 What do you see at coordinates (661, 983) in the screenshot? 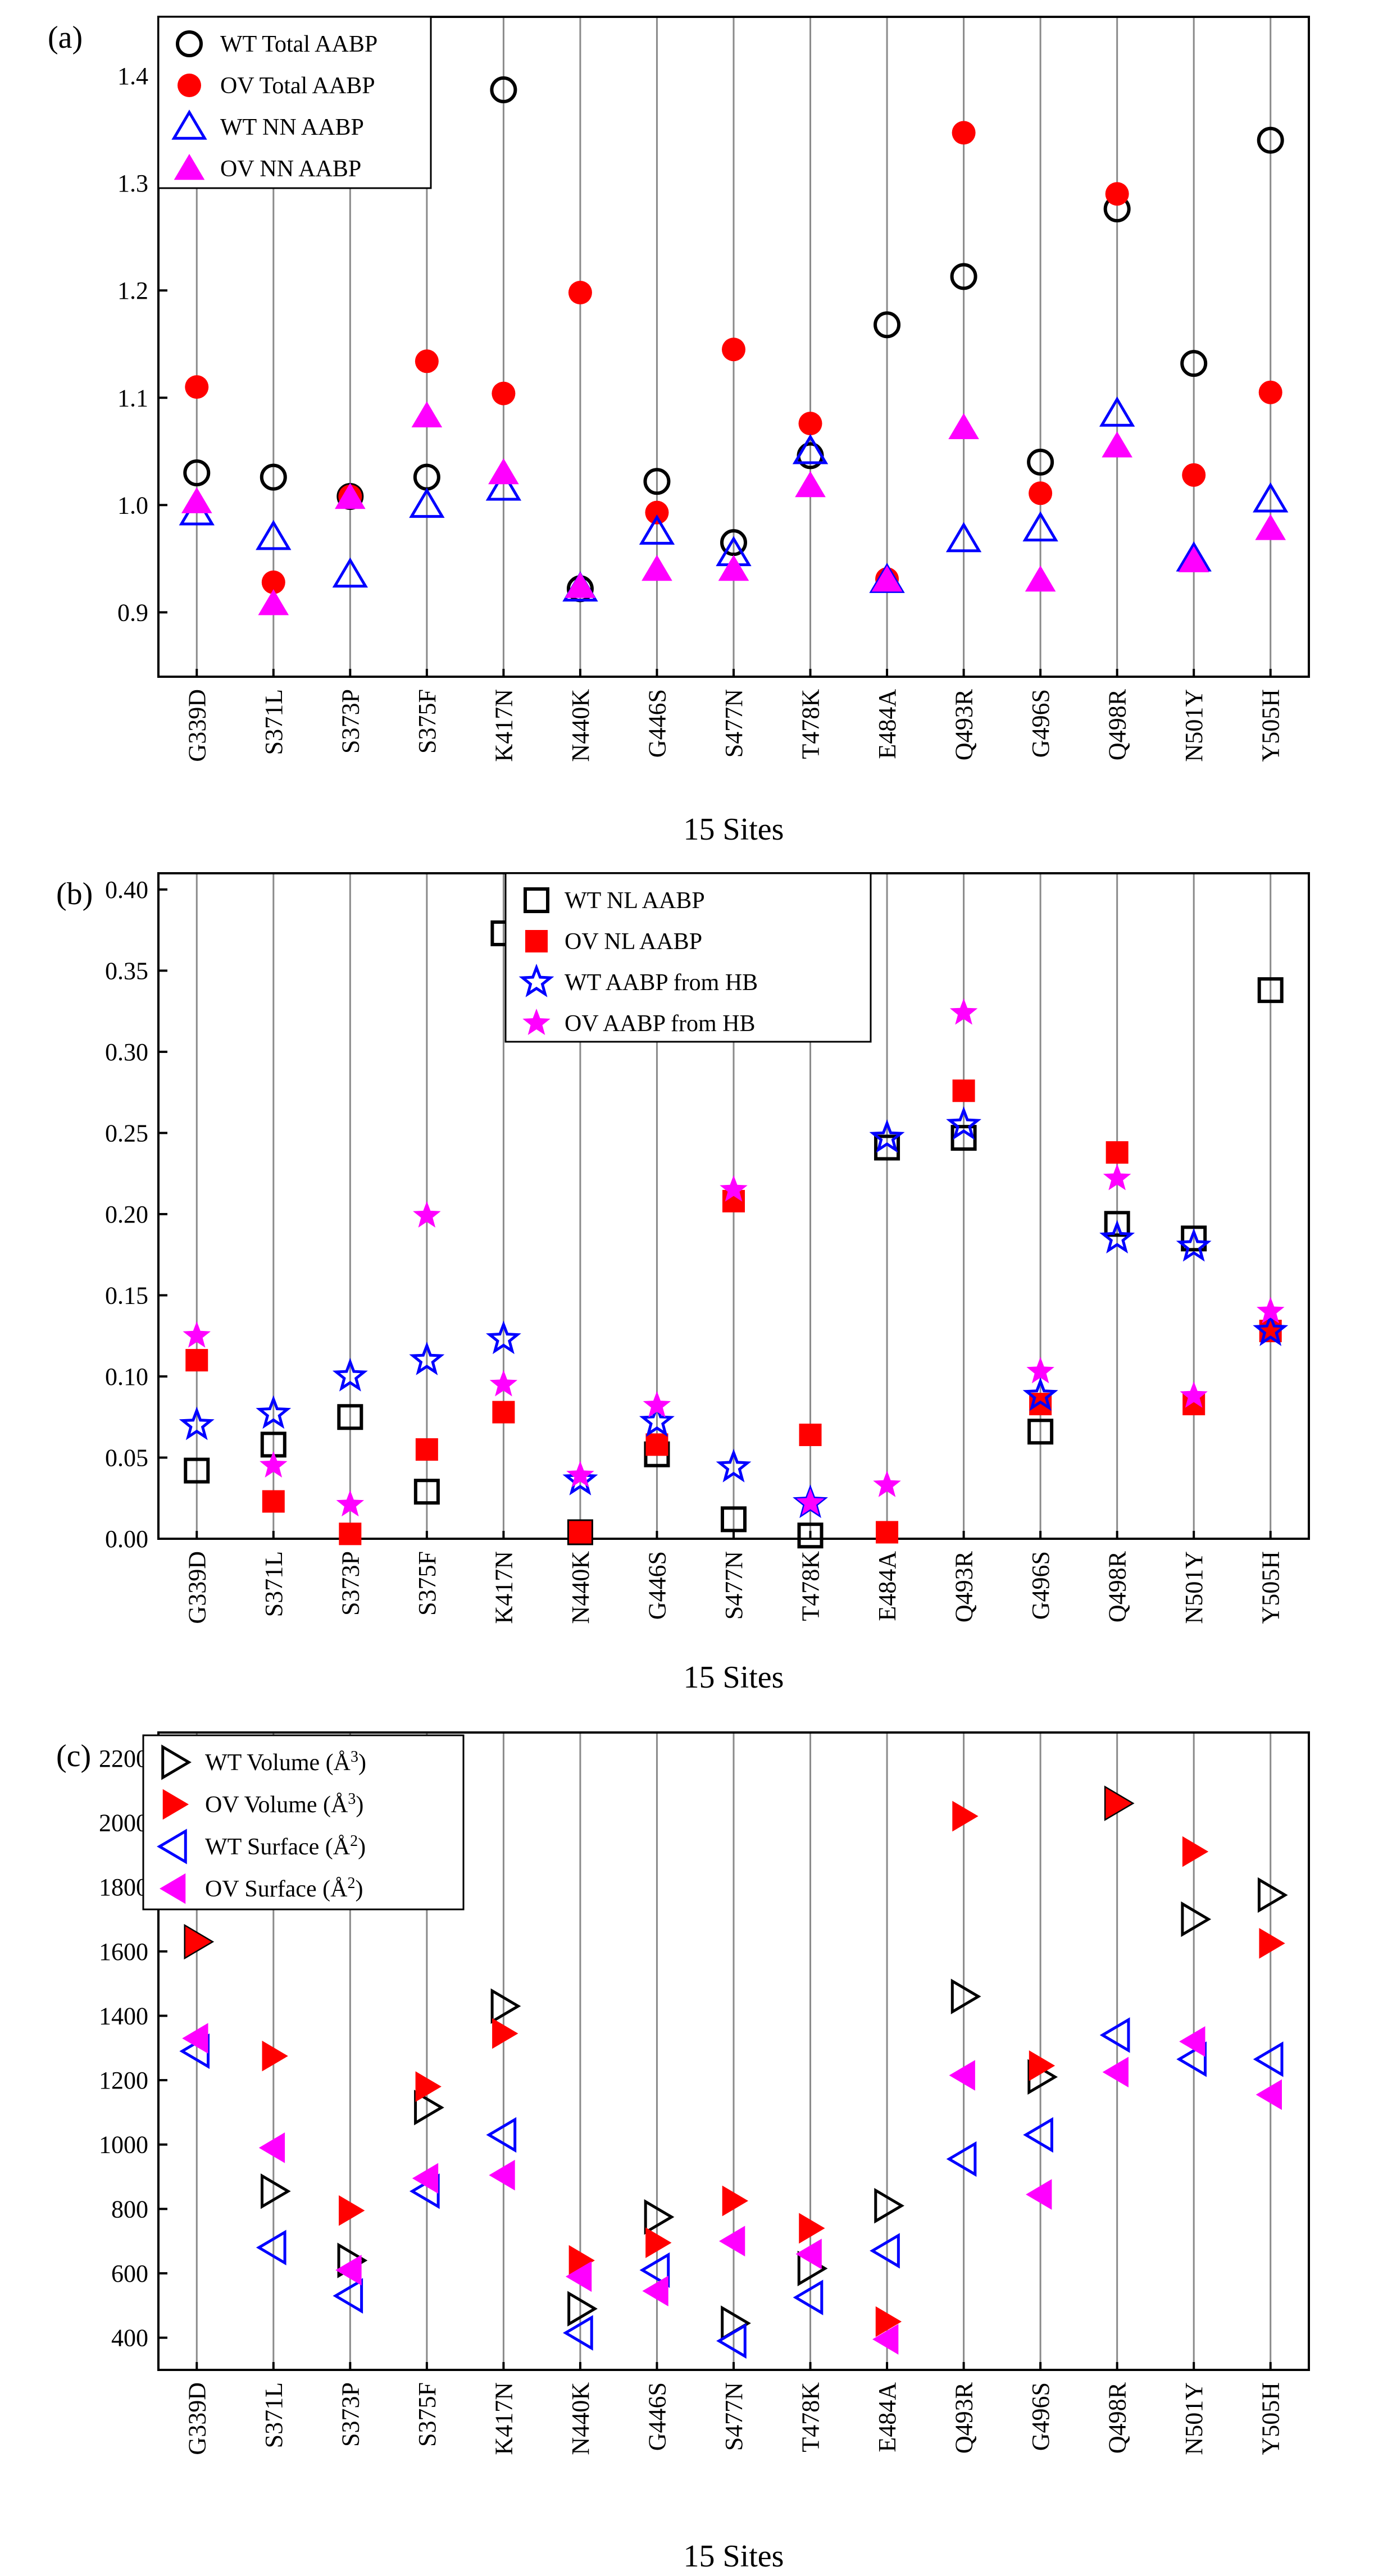
I see `legend-entry: WT AABP from HB` at bounding box center [661, 983].